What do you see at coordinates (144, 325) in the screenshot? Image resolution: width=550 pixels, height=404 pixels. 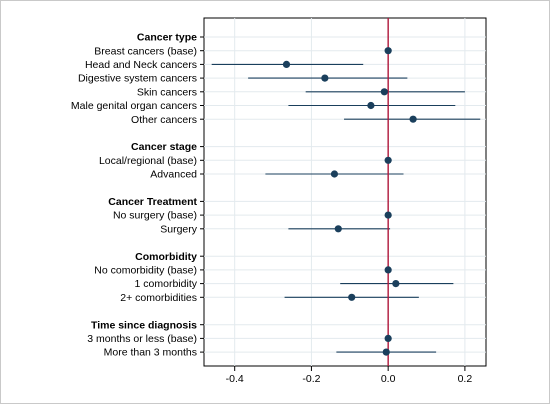 I see `group-header-time-since-diagnosis: Time since diagnosis` at bounding box center [144, 325].